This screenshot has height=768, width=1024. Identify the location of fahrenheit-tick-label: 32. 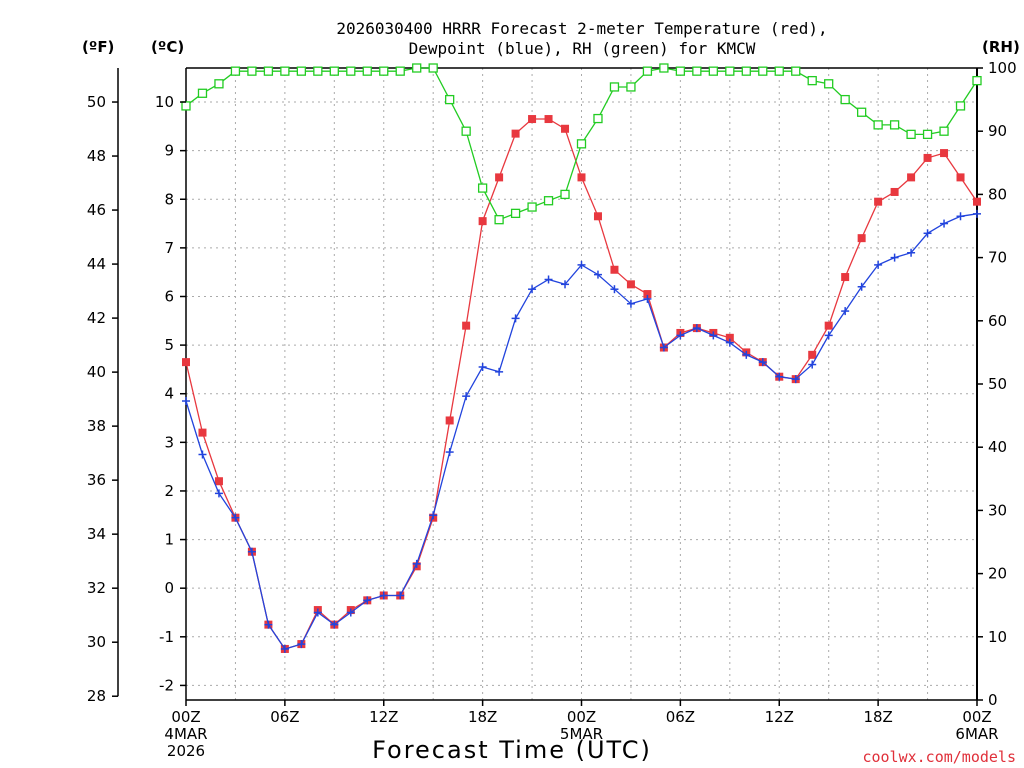
(96, 588).